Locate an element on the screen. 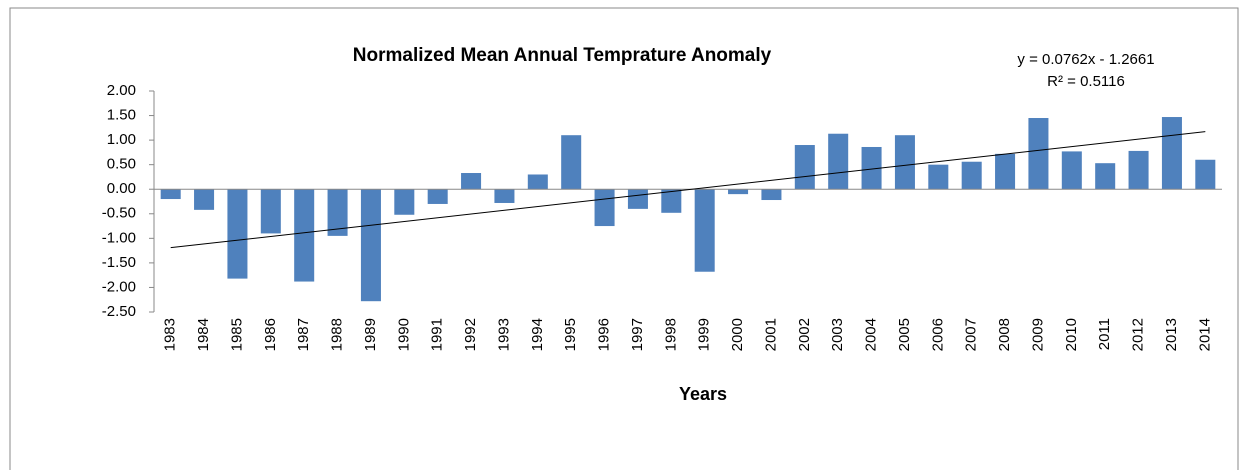 This screenshot has width=1248, height=475. x-tick-label: 2005 is located at coordinates (904, 334).